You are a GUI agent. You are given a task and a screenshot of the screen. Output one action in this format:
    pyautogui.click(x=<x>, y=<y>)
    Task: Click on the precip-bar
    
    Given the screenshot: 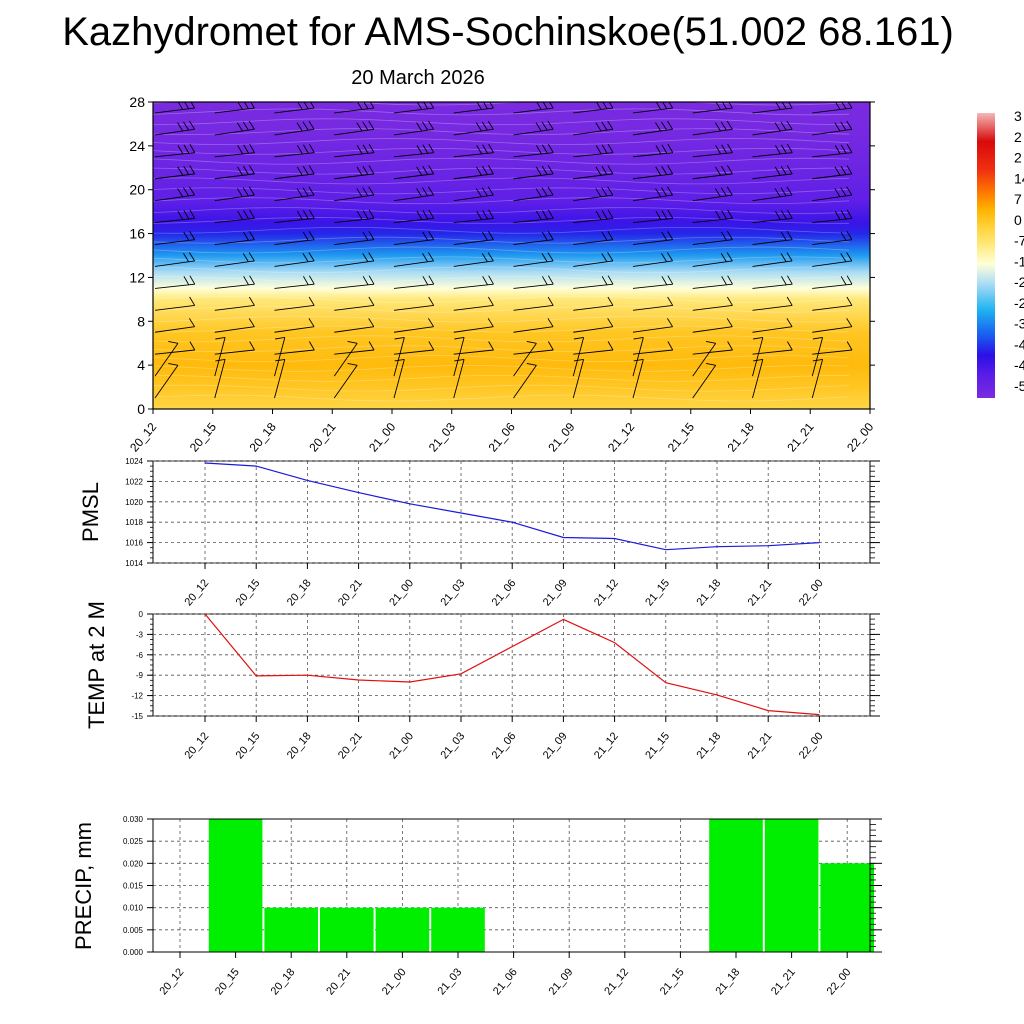 What is the action you would take?
    pyautogui.click(x=847, y=907)
    